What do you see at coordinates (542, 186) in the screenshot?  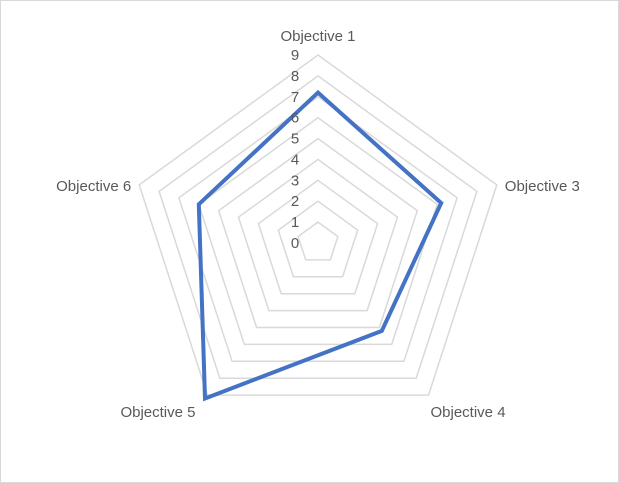 I see `category-label-objective-3: Objective 3` at bounding box center [542, 186].